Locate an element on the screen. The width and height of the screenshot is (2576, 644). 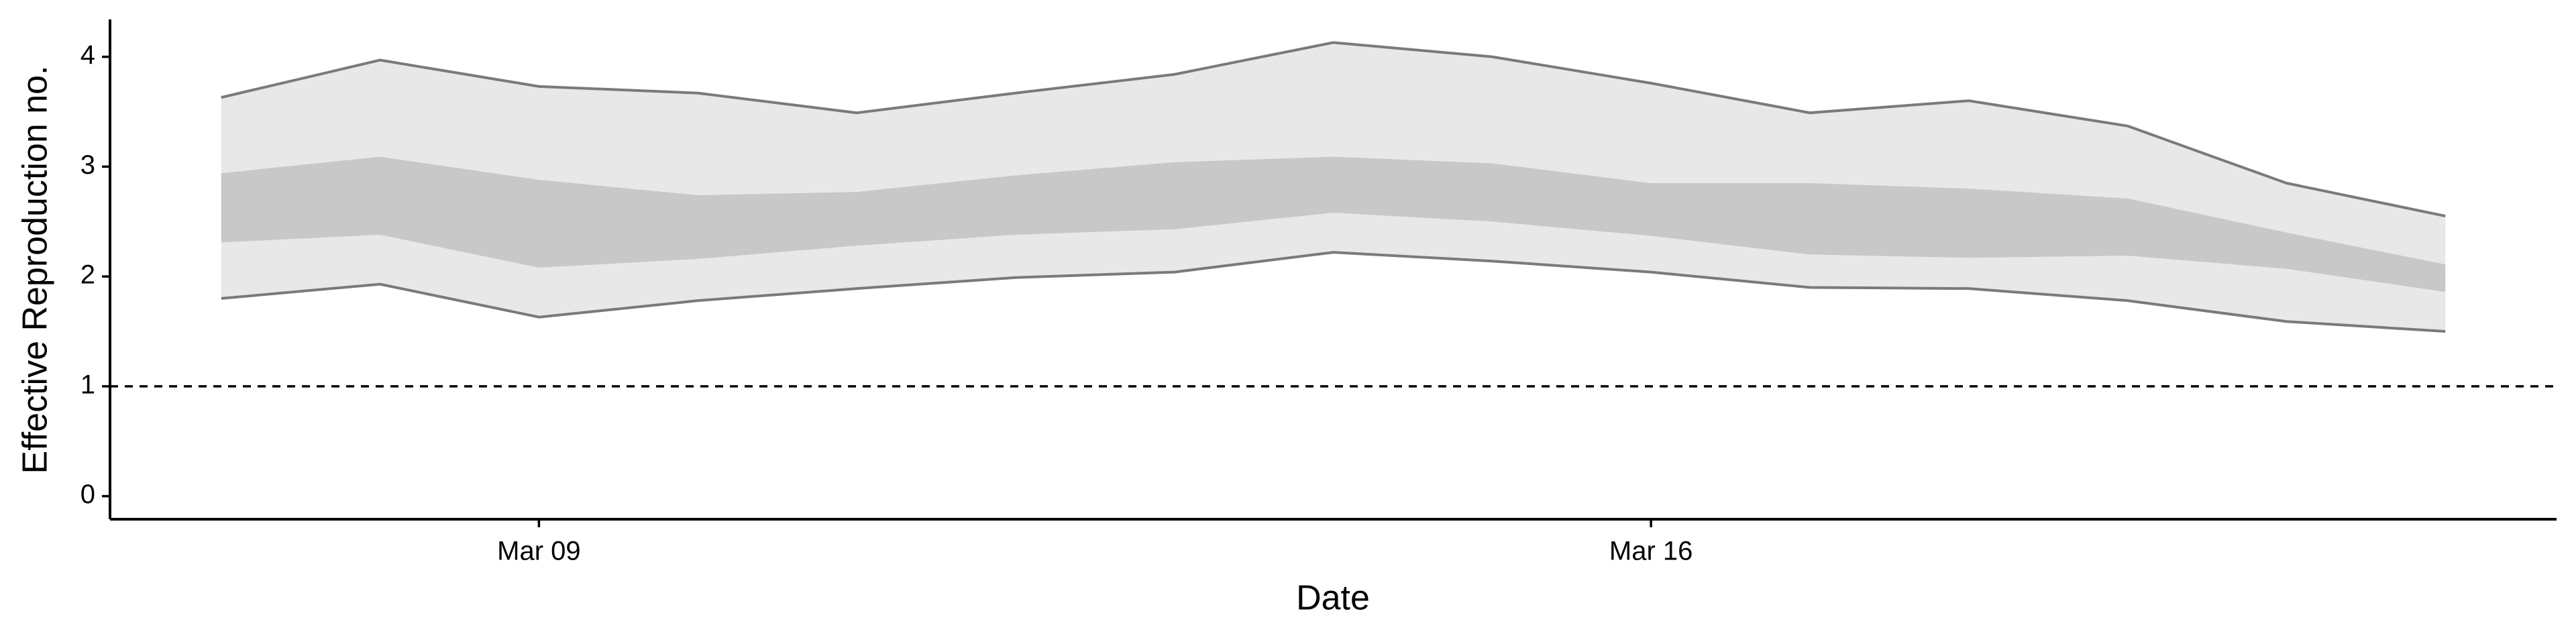
y-tick-label: 4 is located at coordinates (87, 55).